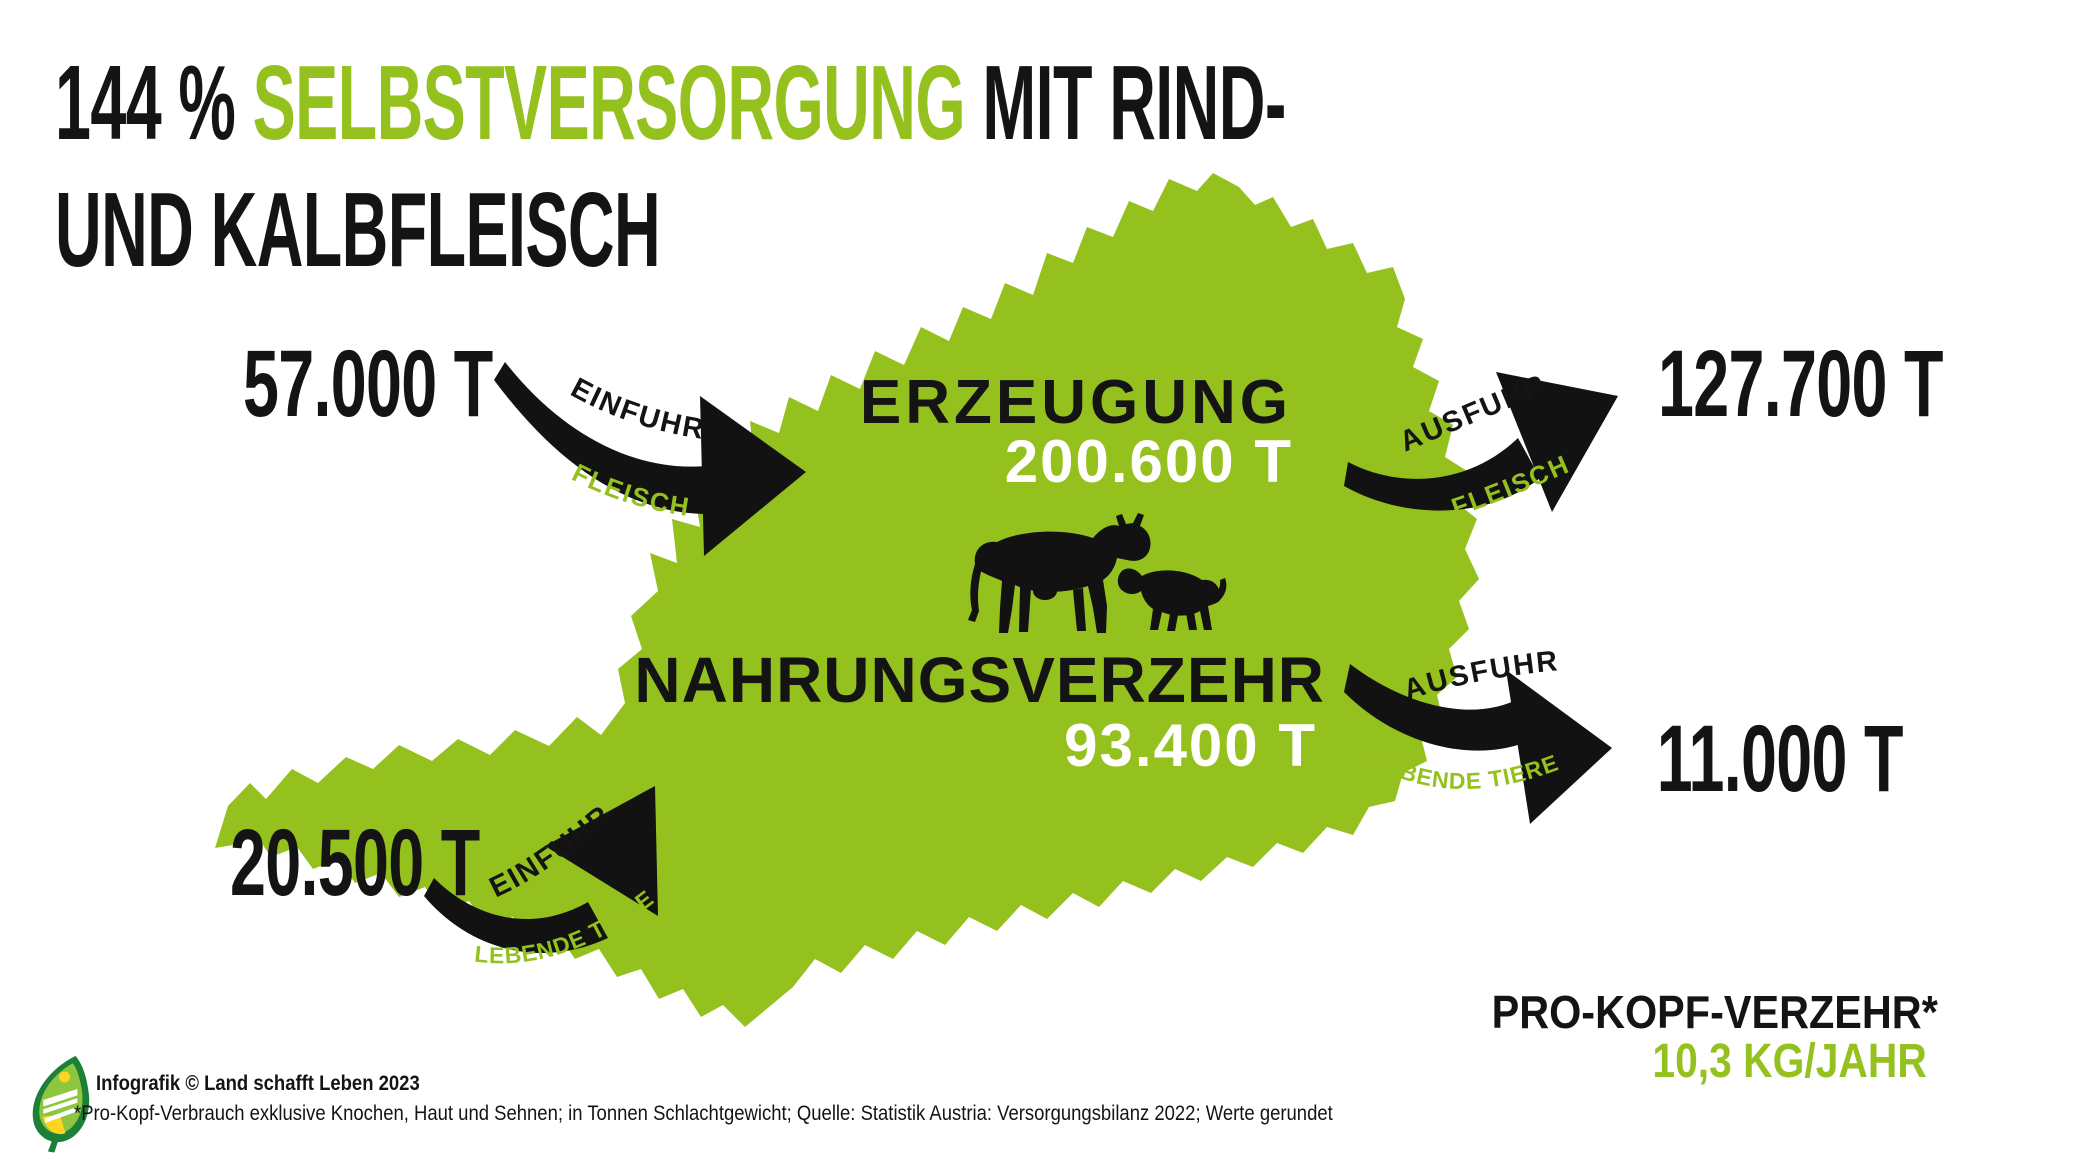 Image resolution: width=2083 pixels, height=1172 pixels. I want to click on stat-export-meat-value: 127.700 T, so click(1800, 384).